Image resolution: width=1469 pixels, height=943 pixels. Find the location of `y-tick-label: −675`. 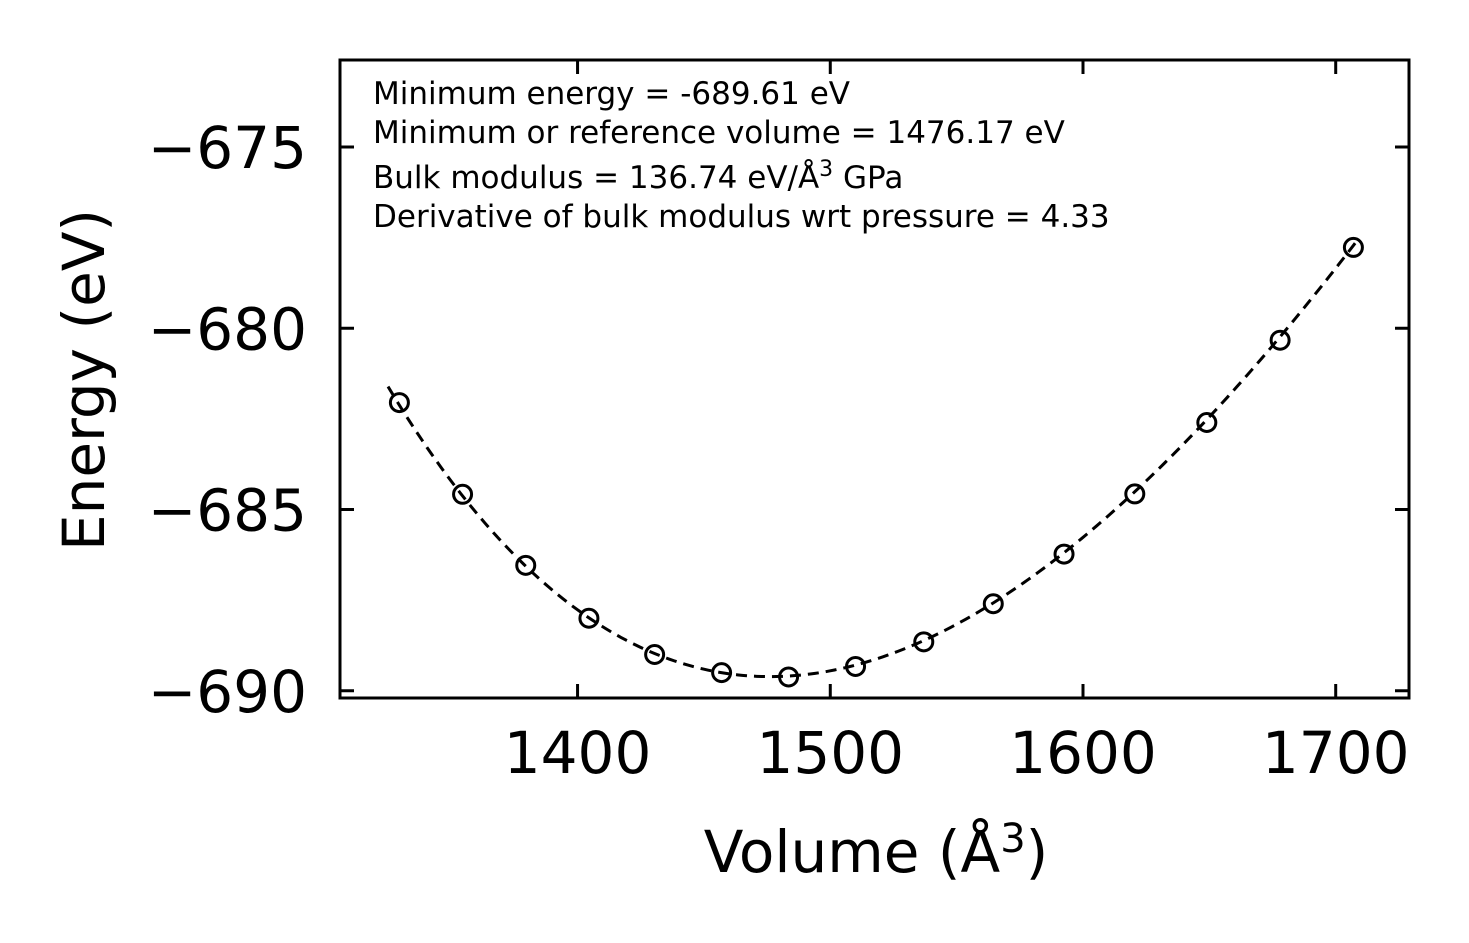

y-tick-label: −675 is located at coordinates (227, 148).